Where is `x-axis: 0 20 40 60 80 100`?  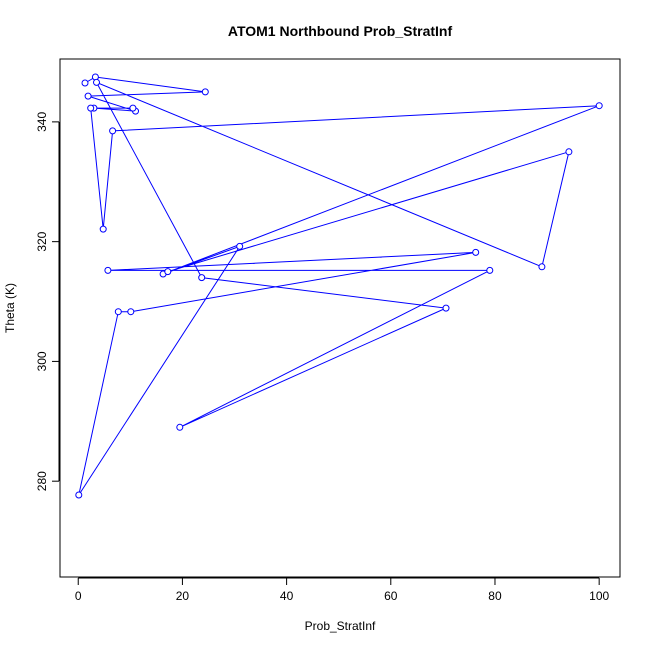 x-axis: 0 20 40 60 80 100 is located at coordinates (342, 590).